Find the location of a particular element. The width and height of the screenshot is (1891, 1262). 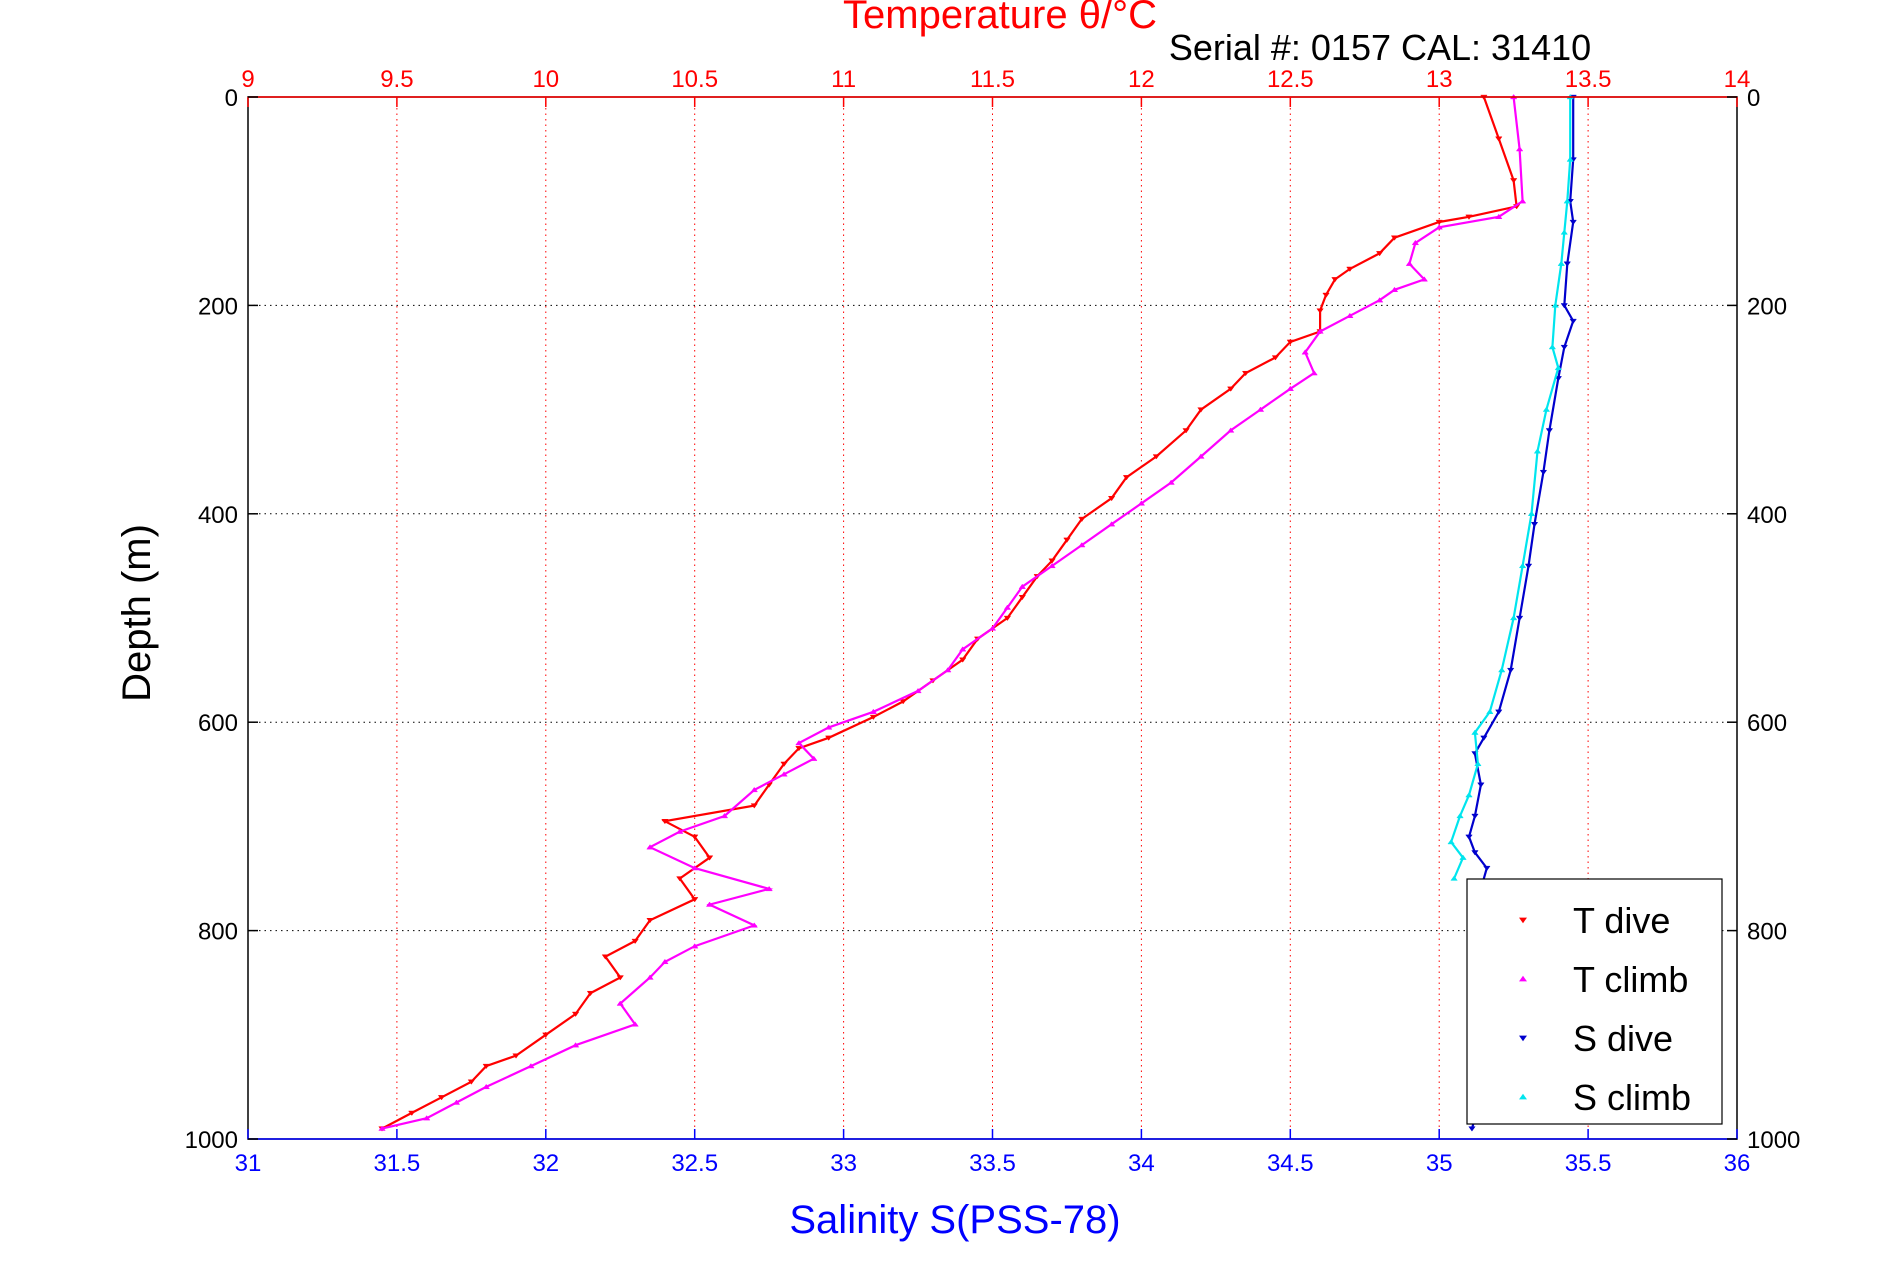

depth-tick-label-left: 0 is located at coordinates (231, 98).